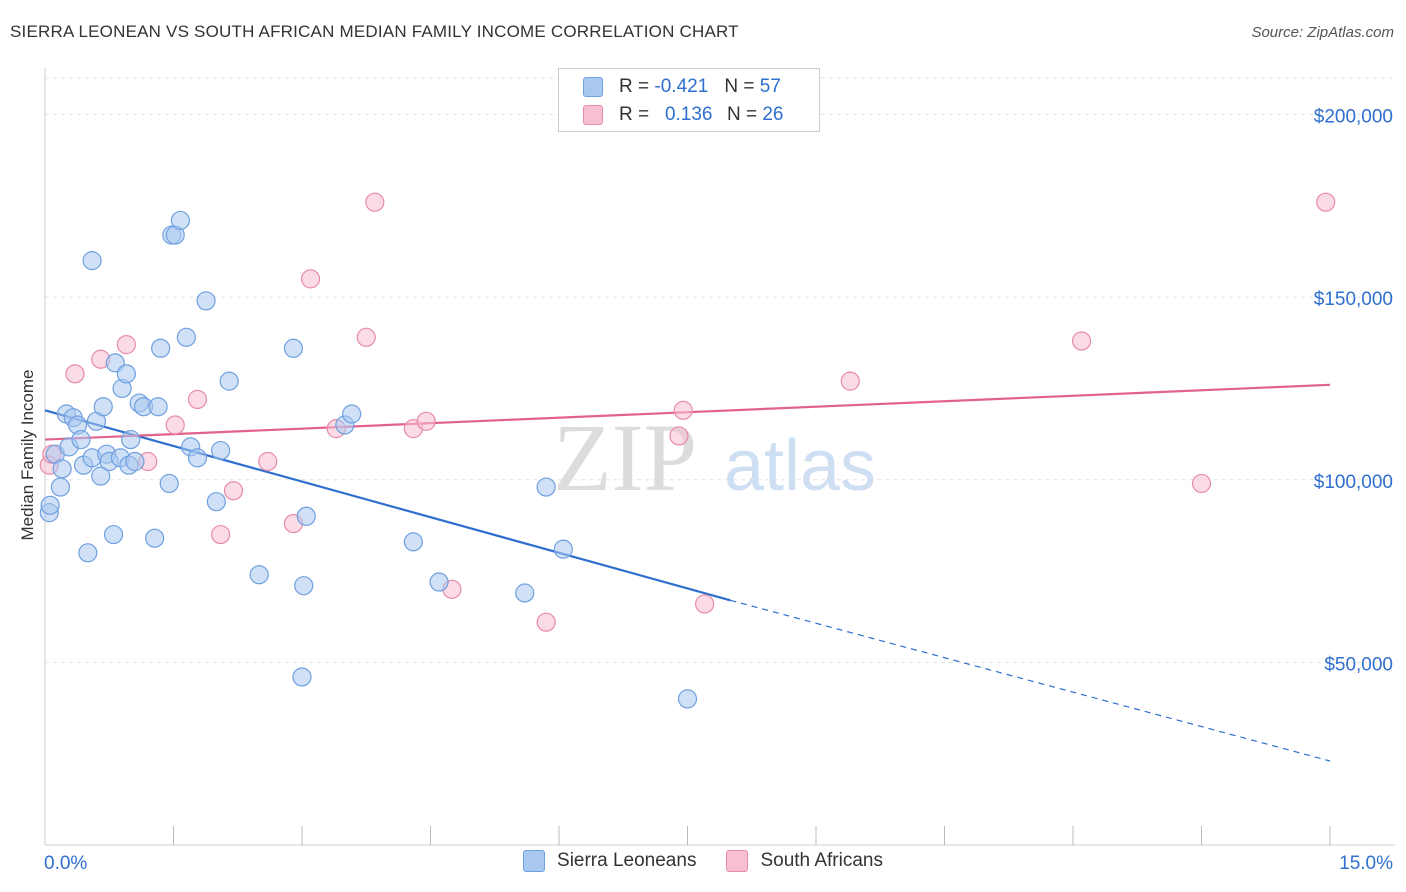  Describe the element at coordinates (627, 860) in the screenshot. I see `legend-label: Sierra Leoneans` at that location.